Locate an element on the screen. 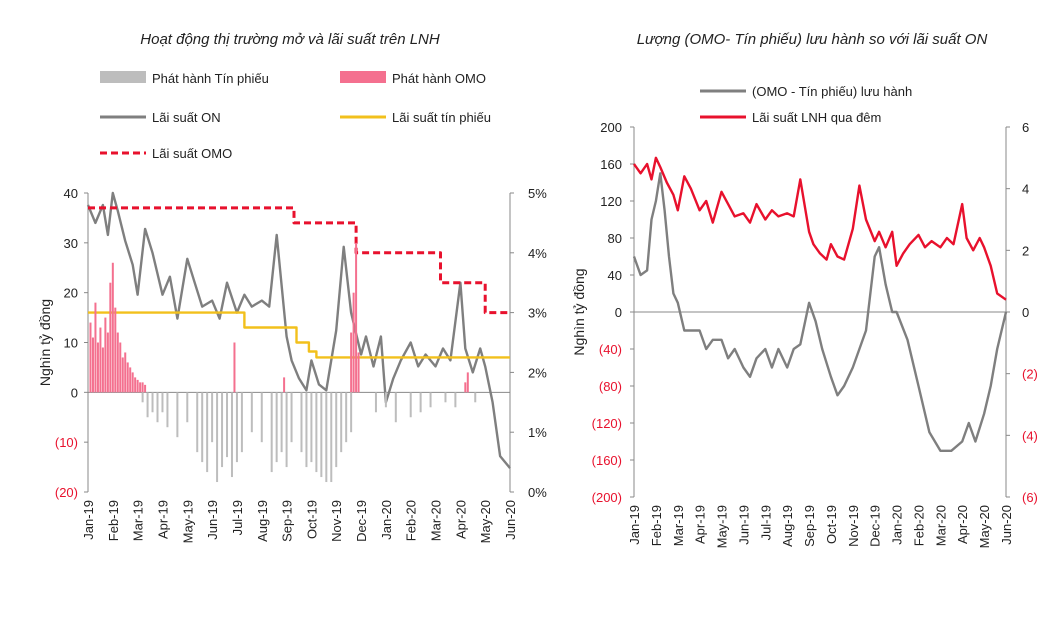 The height and width of the screenshot is (635, 1050). y2-tick-label: 3% is located at coordinates (537, 313).